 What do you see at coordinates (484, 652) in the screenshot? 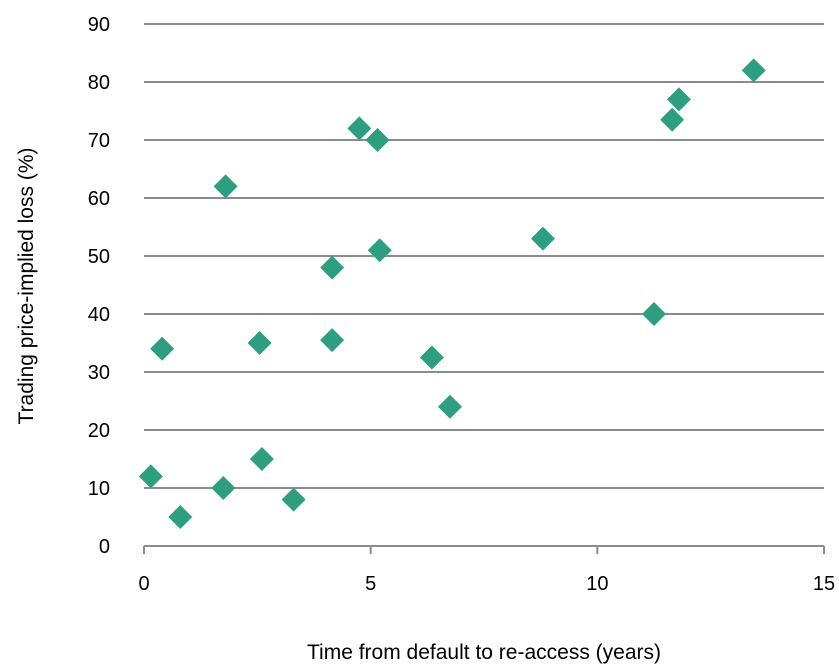
I see `x-axis-title: Time from default to re-access (years)` at bounding box center [484, 652].